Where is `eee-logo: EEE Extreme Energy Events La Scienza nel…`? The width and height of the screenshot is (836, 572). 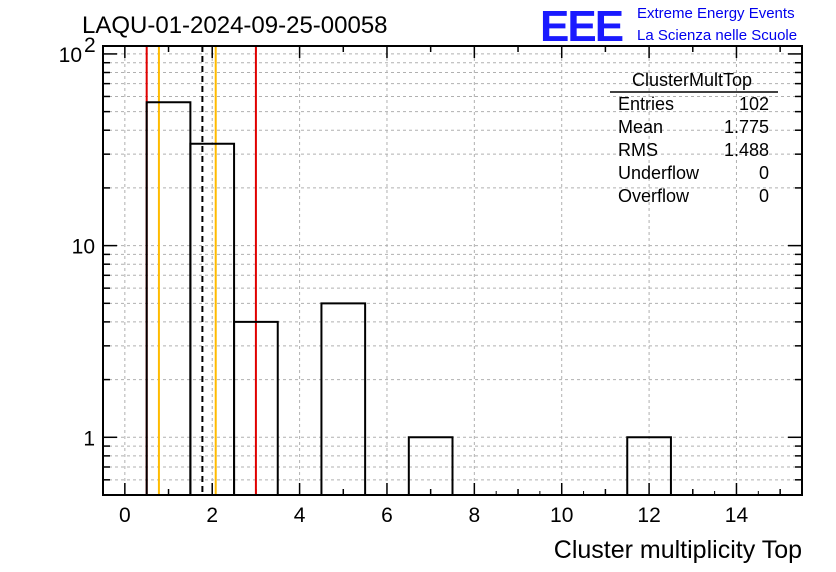
eee-logo: EEE Extreme Energy Events La Scienza nel… is located at coordinates (668, 26).